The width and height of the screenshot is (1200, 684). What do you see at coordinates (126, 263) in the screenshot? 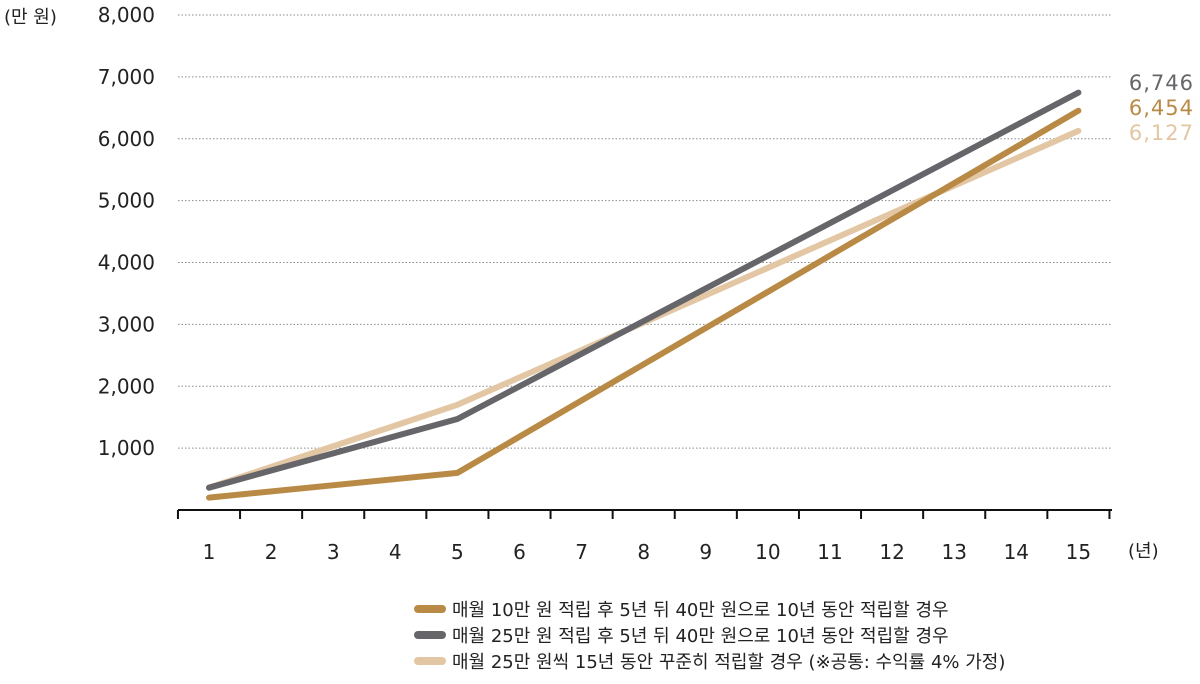
I see `y-tick-label: 4,000` at bounding box center [126, 263].